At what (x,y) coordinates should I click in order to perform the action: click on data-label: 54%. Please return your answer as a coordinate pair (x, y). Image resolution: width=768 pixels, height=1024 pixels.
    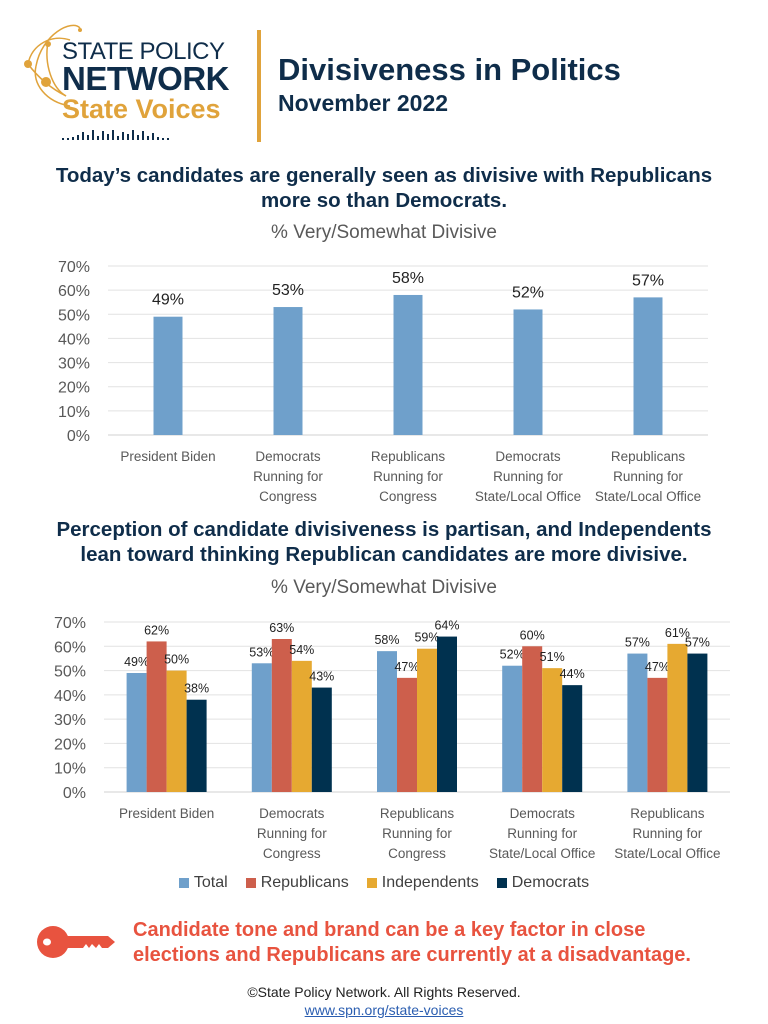
    Looking at the image, I should click on (301, 650).